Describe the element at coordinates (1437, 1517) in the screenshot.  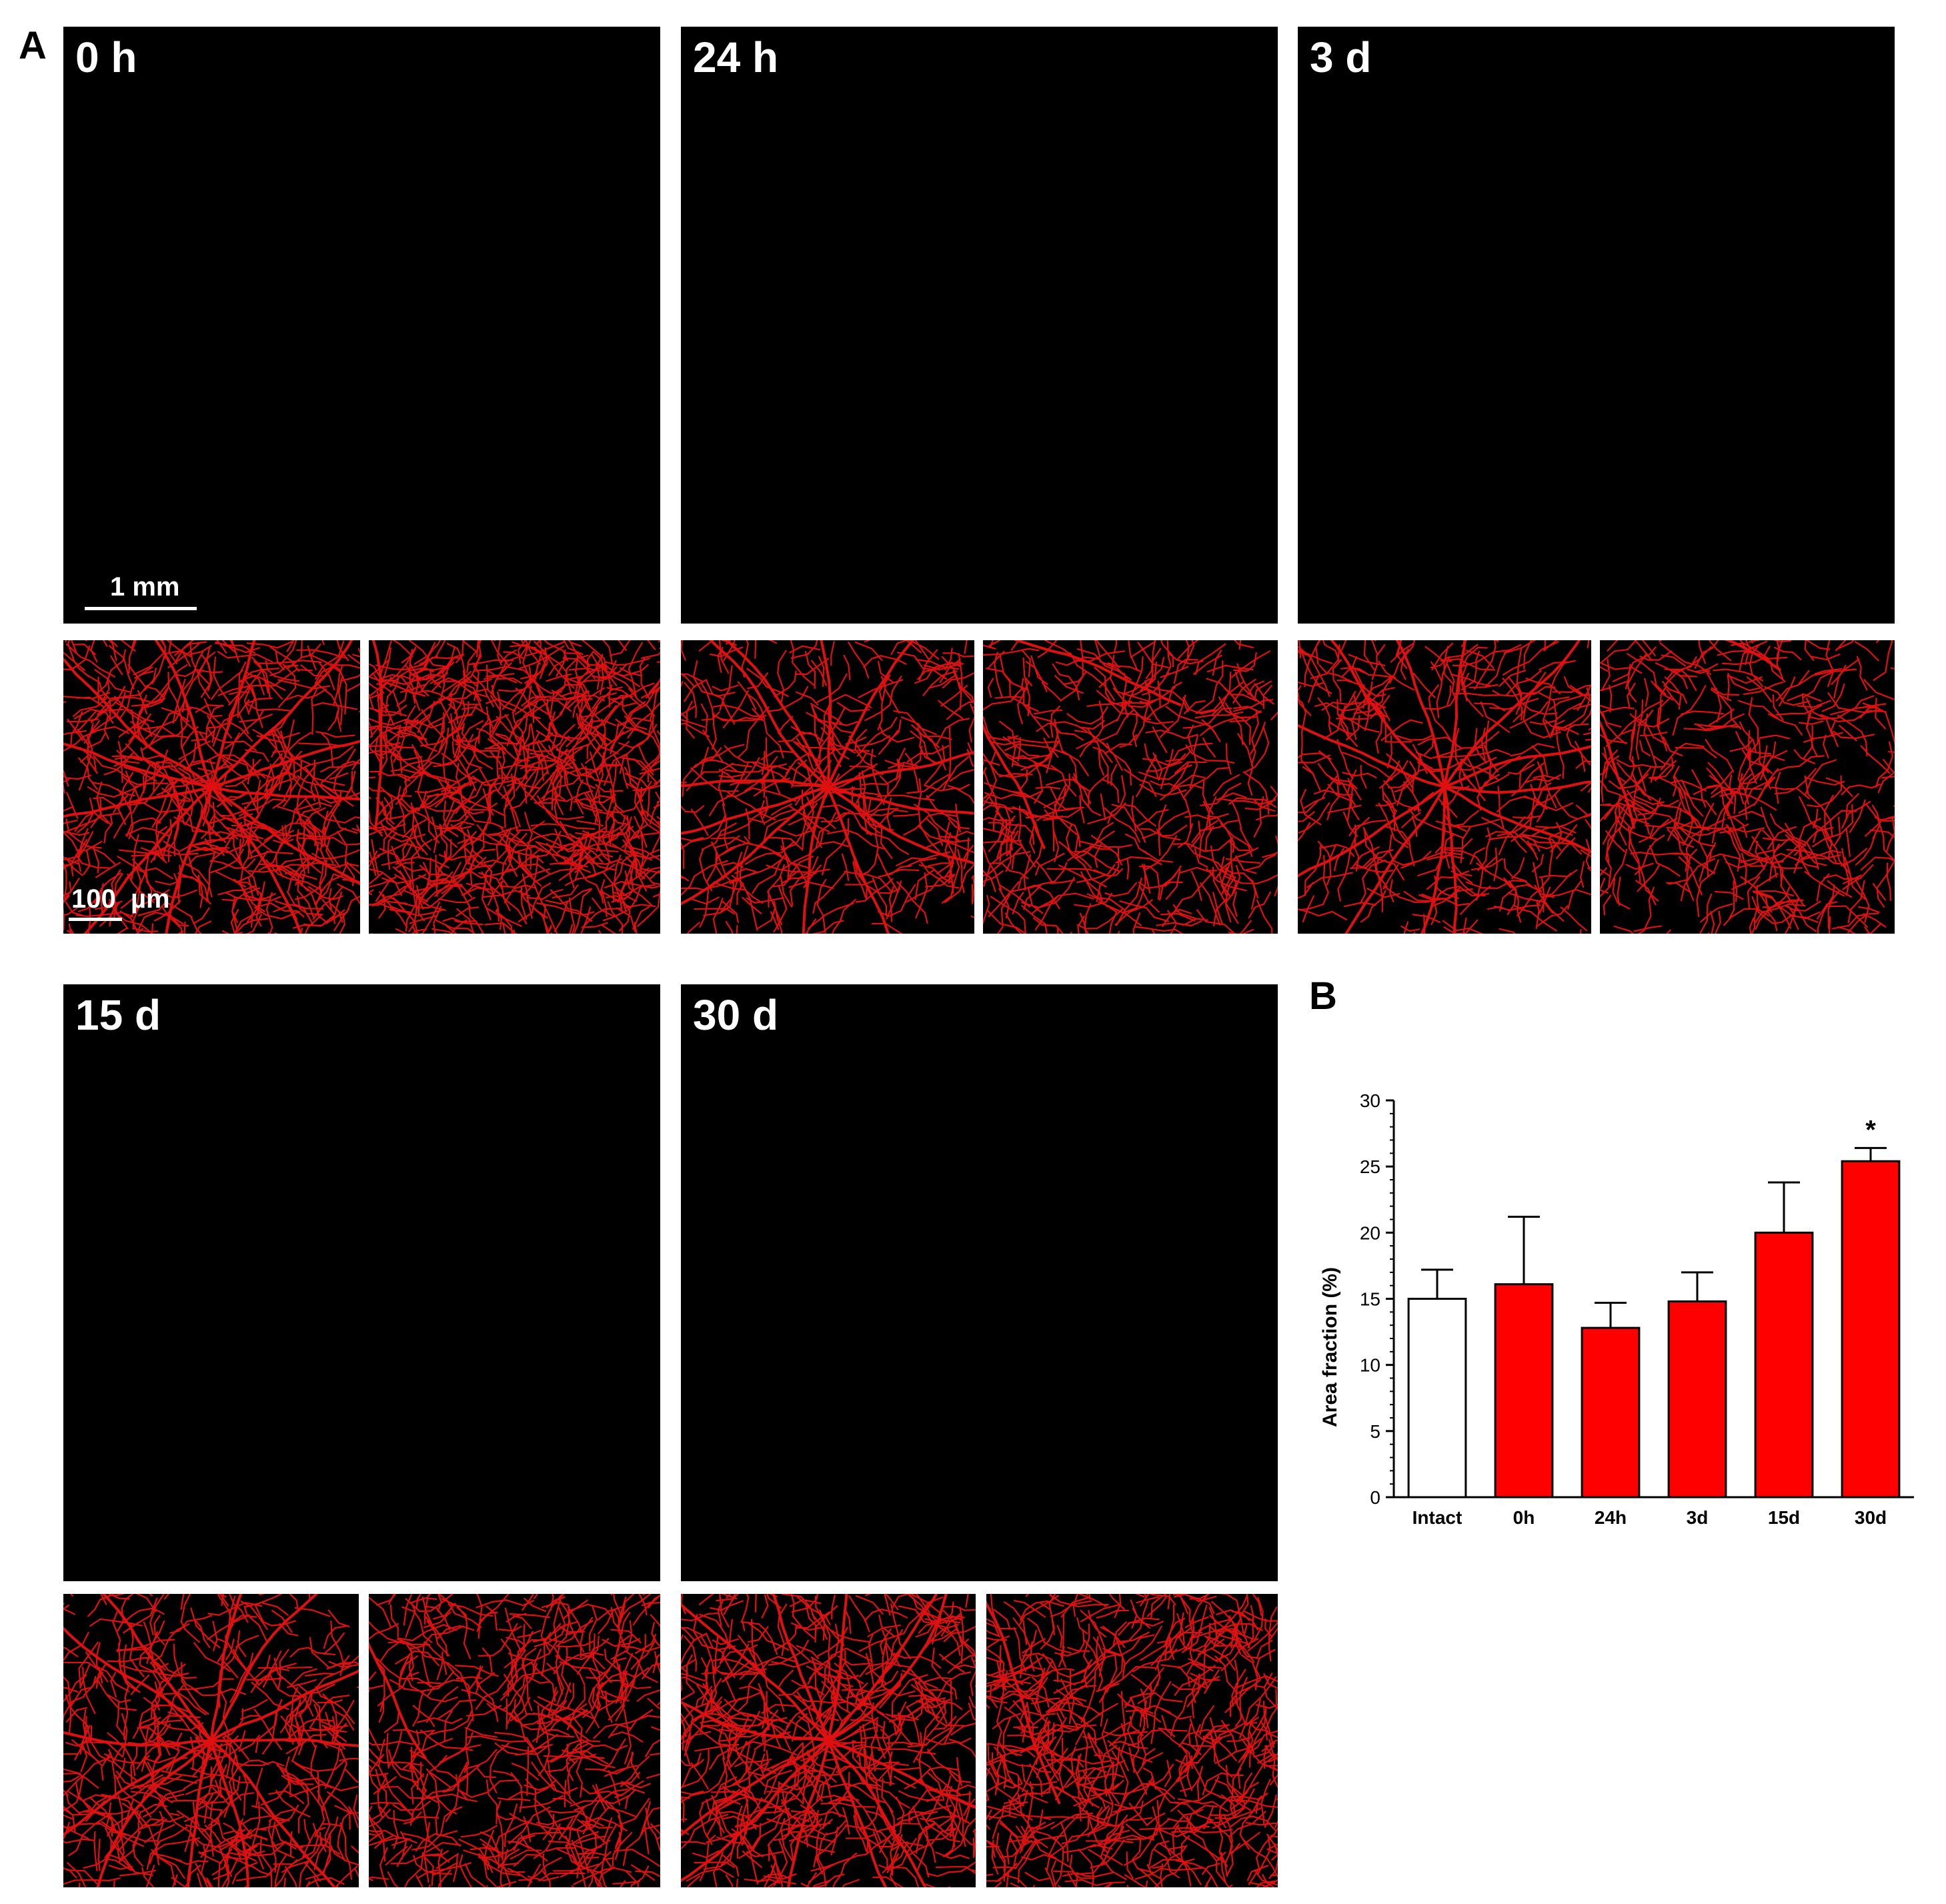
I see `x-tick-label-Intact: Intact` at that location.